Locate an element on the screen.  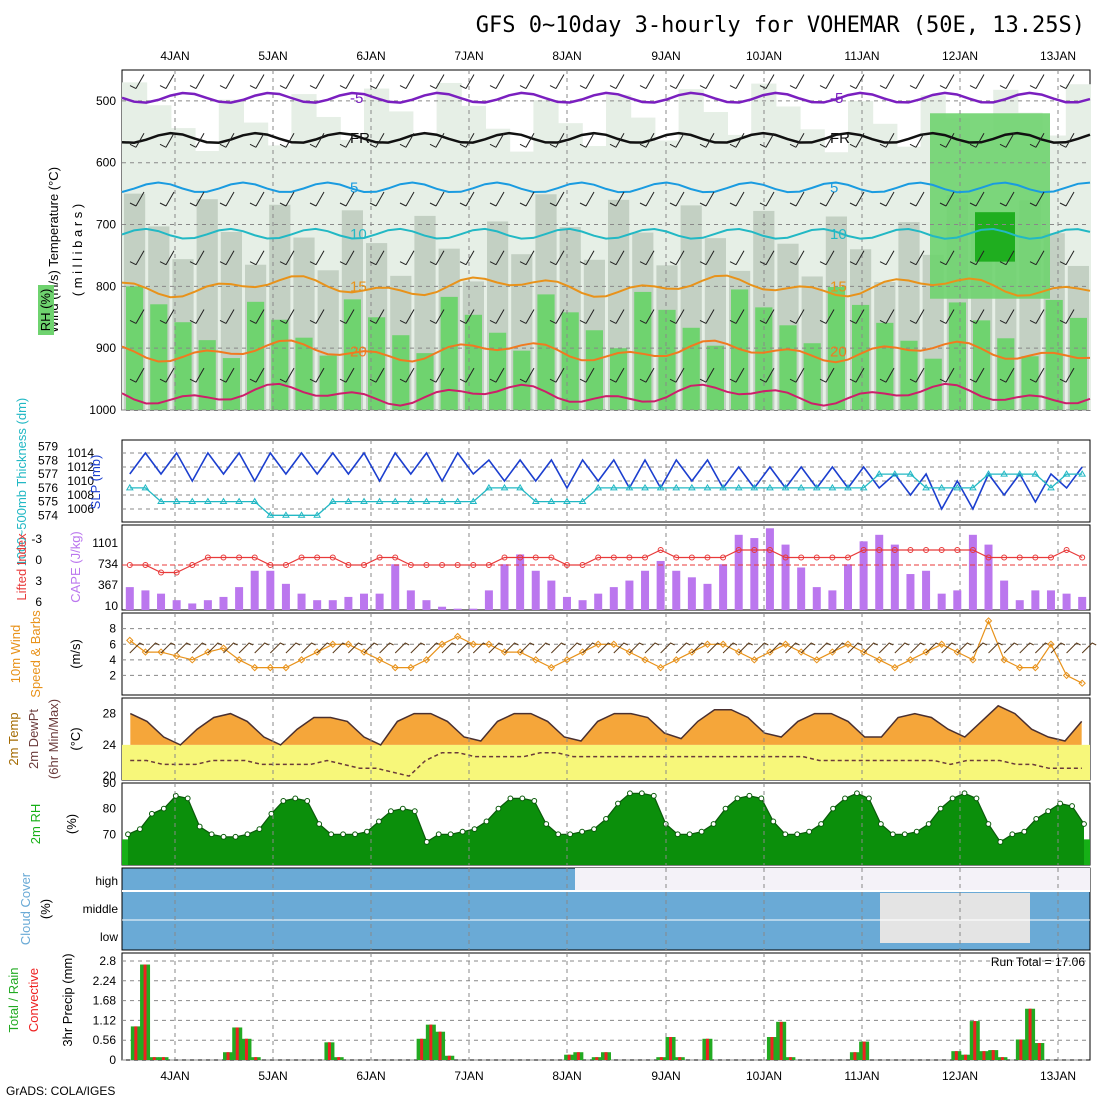
thickness-line is located at coordinates (606, 494).